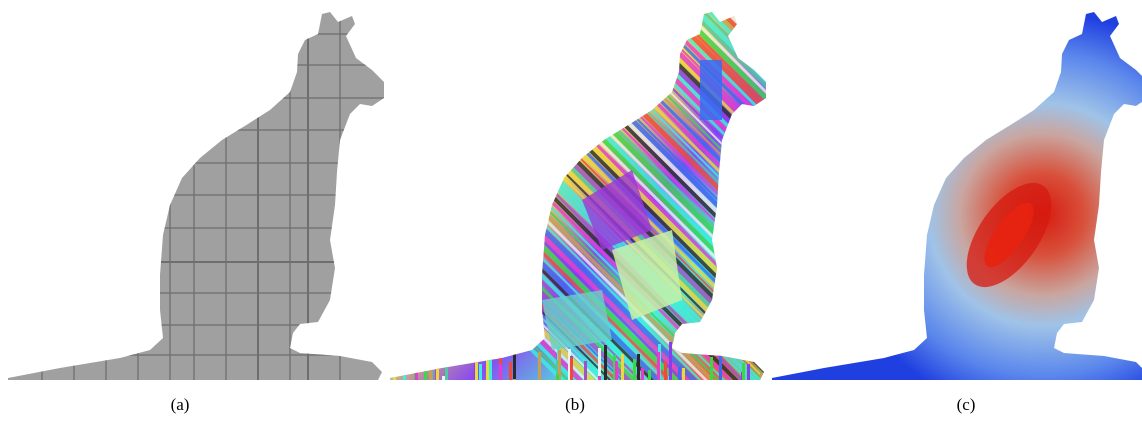  What do you see at coordinates (966, 404) in the screenshot?
I see `caption-c: (c)` at bounding box center [966, 404].